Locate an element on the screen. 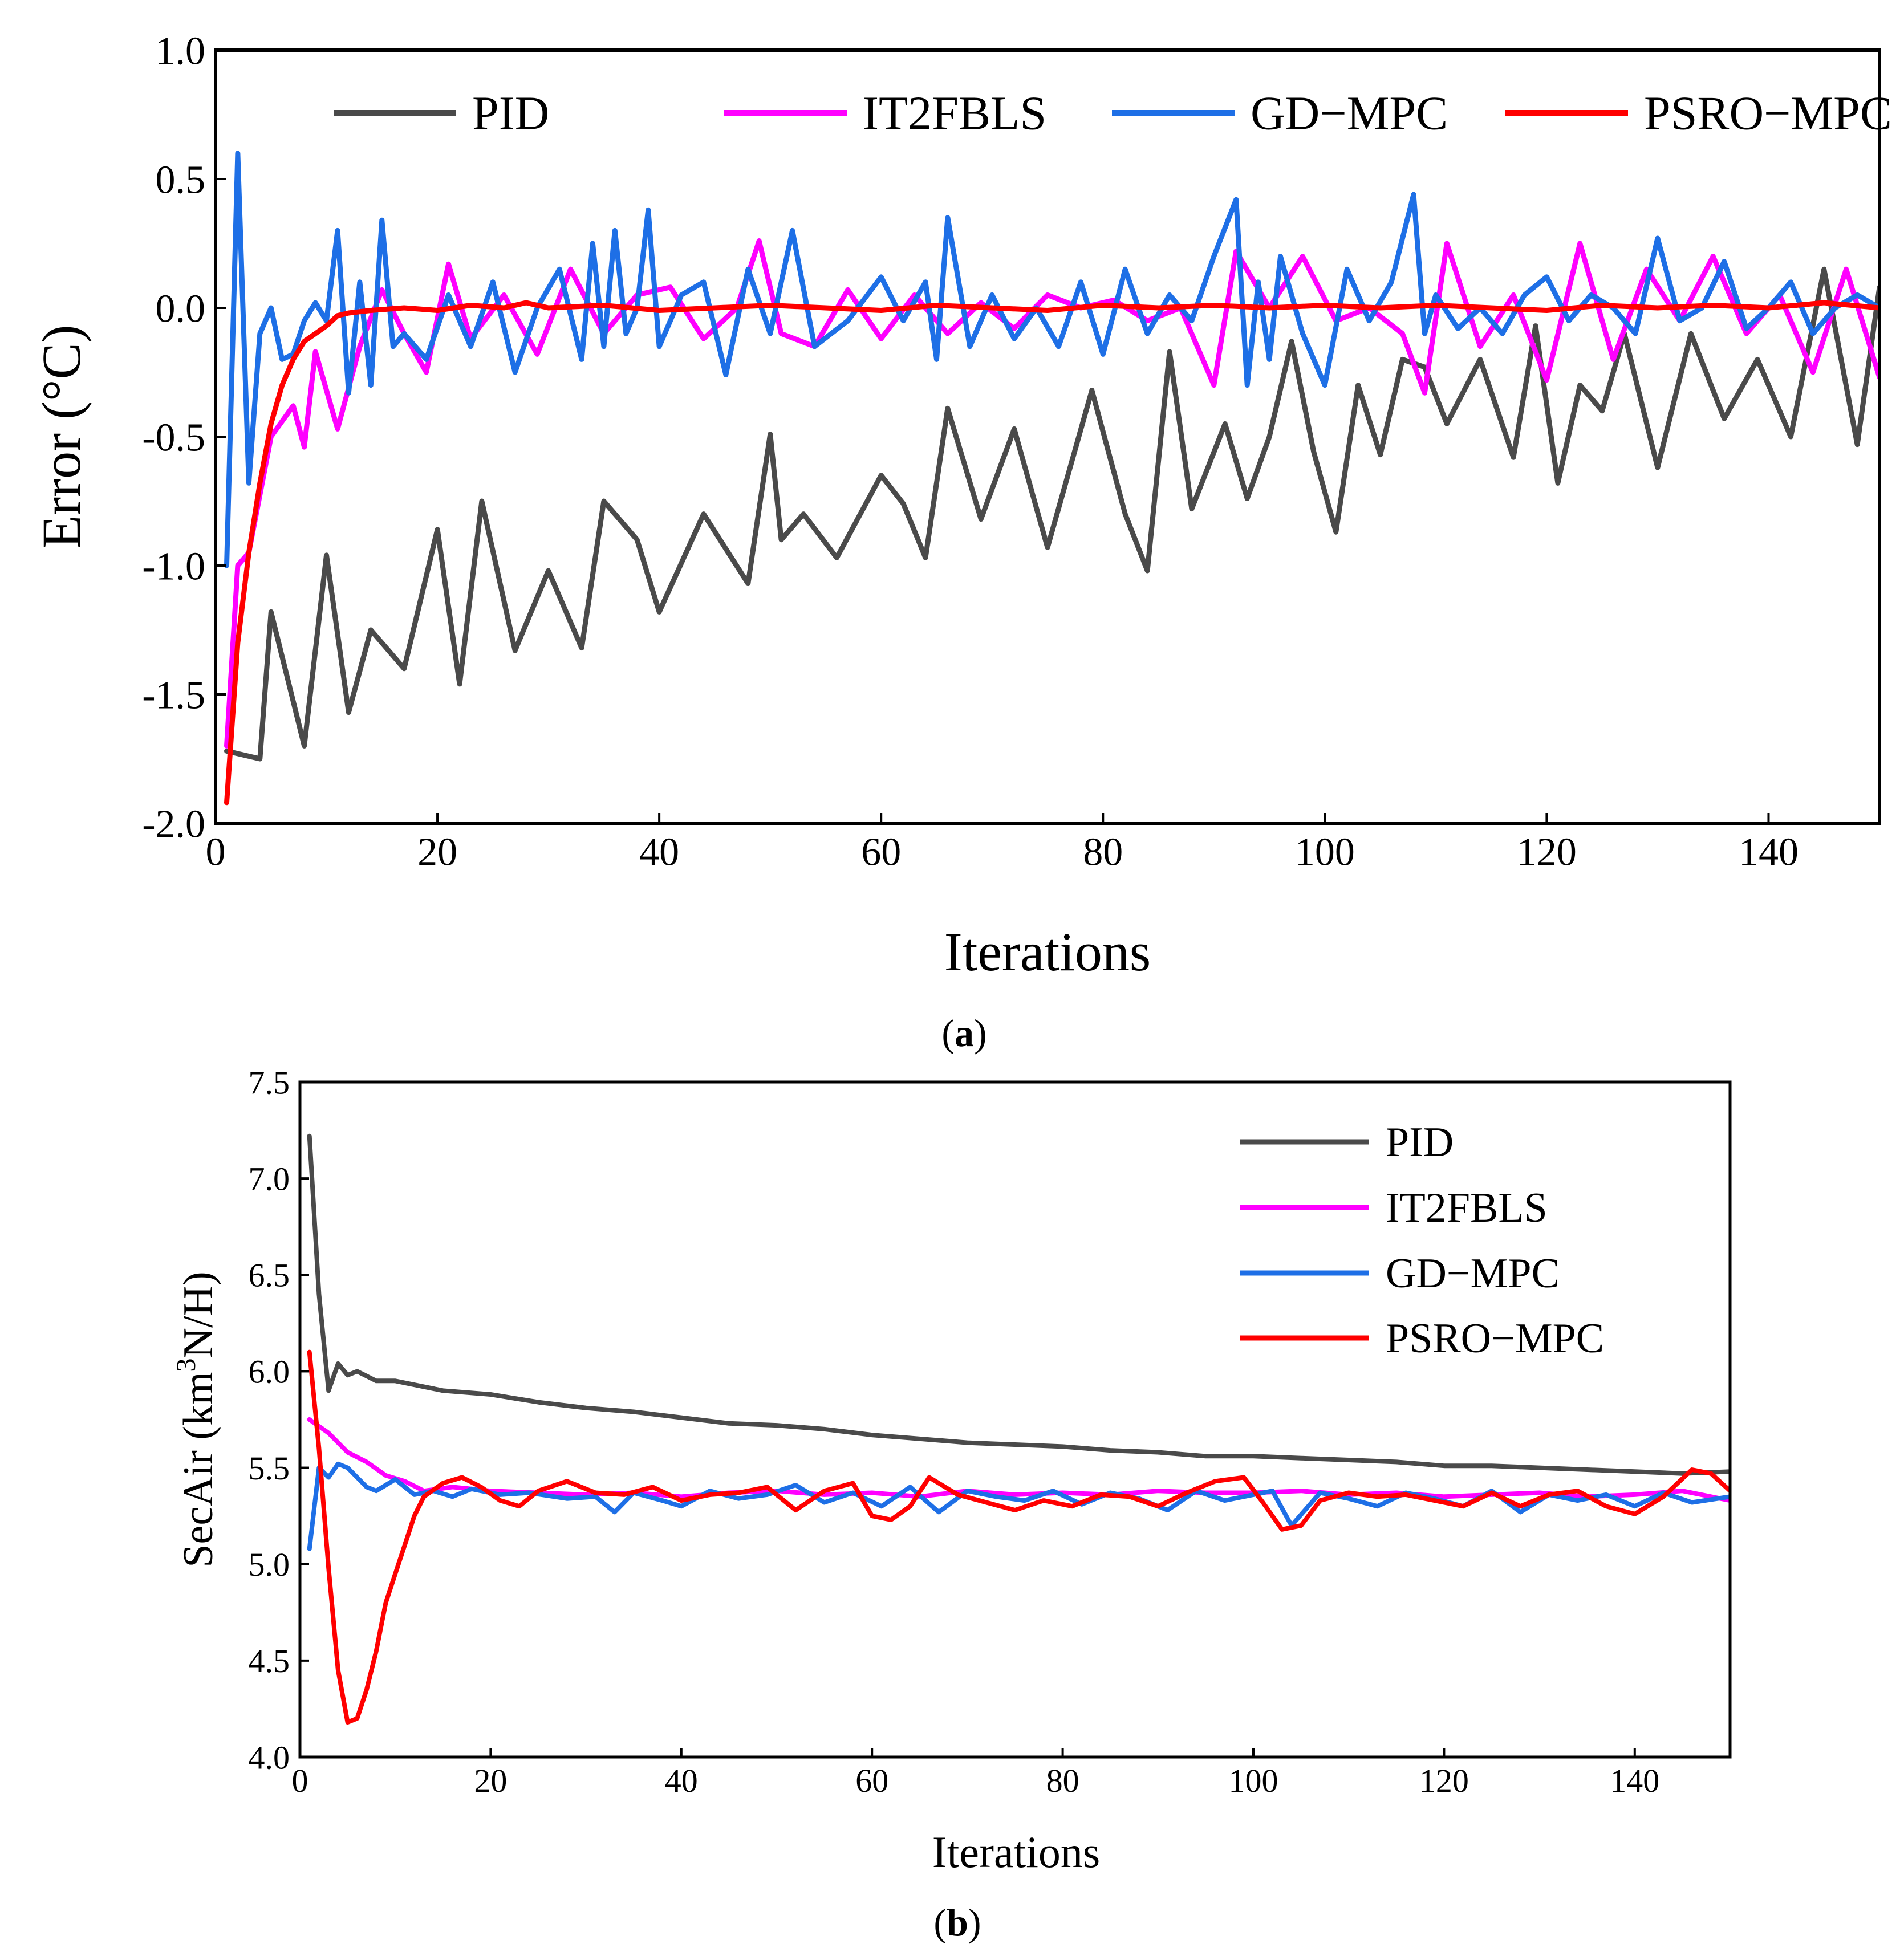 This screenshot has height=1948, width=1904. chart-b-legend: PID IT2FBLS GD−MPC PSRO−MPC is located at coordinates (1422, 1240).